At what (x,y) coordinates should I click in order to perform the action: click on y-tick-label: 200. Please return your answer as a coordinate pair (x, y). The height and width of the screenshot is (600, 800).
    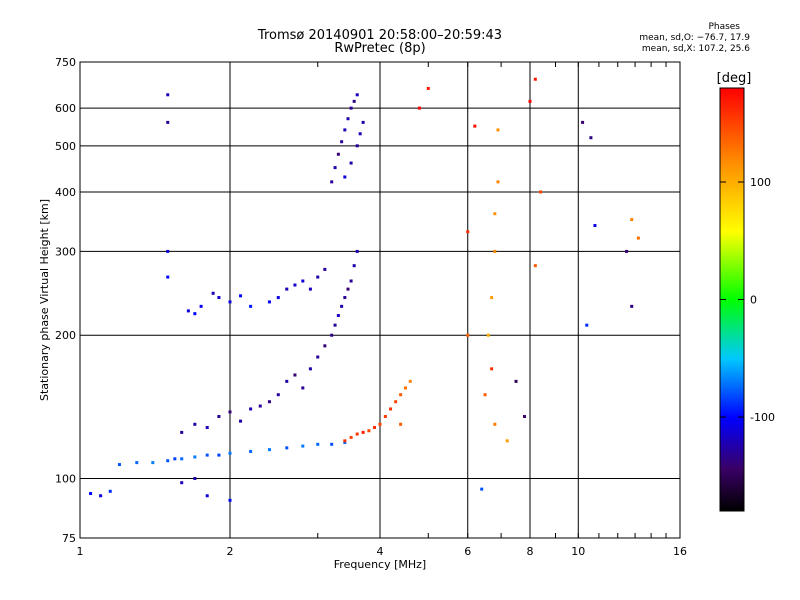
    Looking at the image, I should click on (65, 335).